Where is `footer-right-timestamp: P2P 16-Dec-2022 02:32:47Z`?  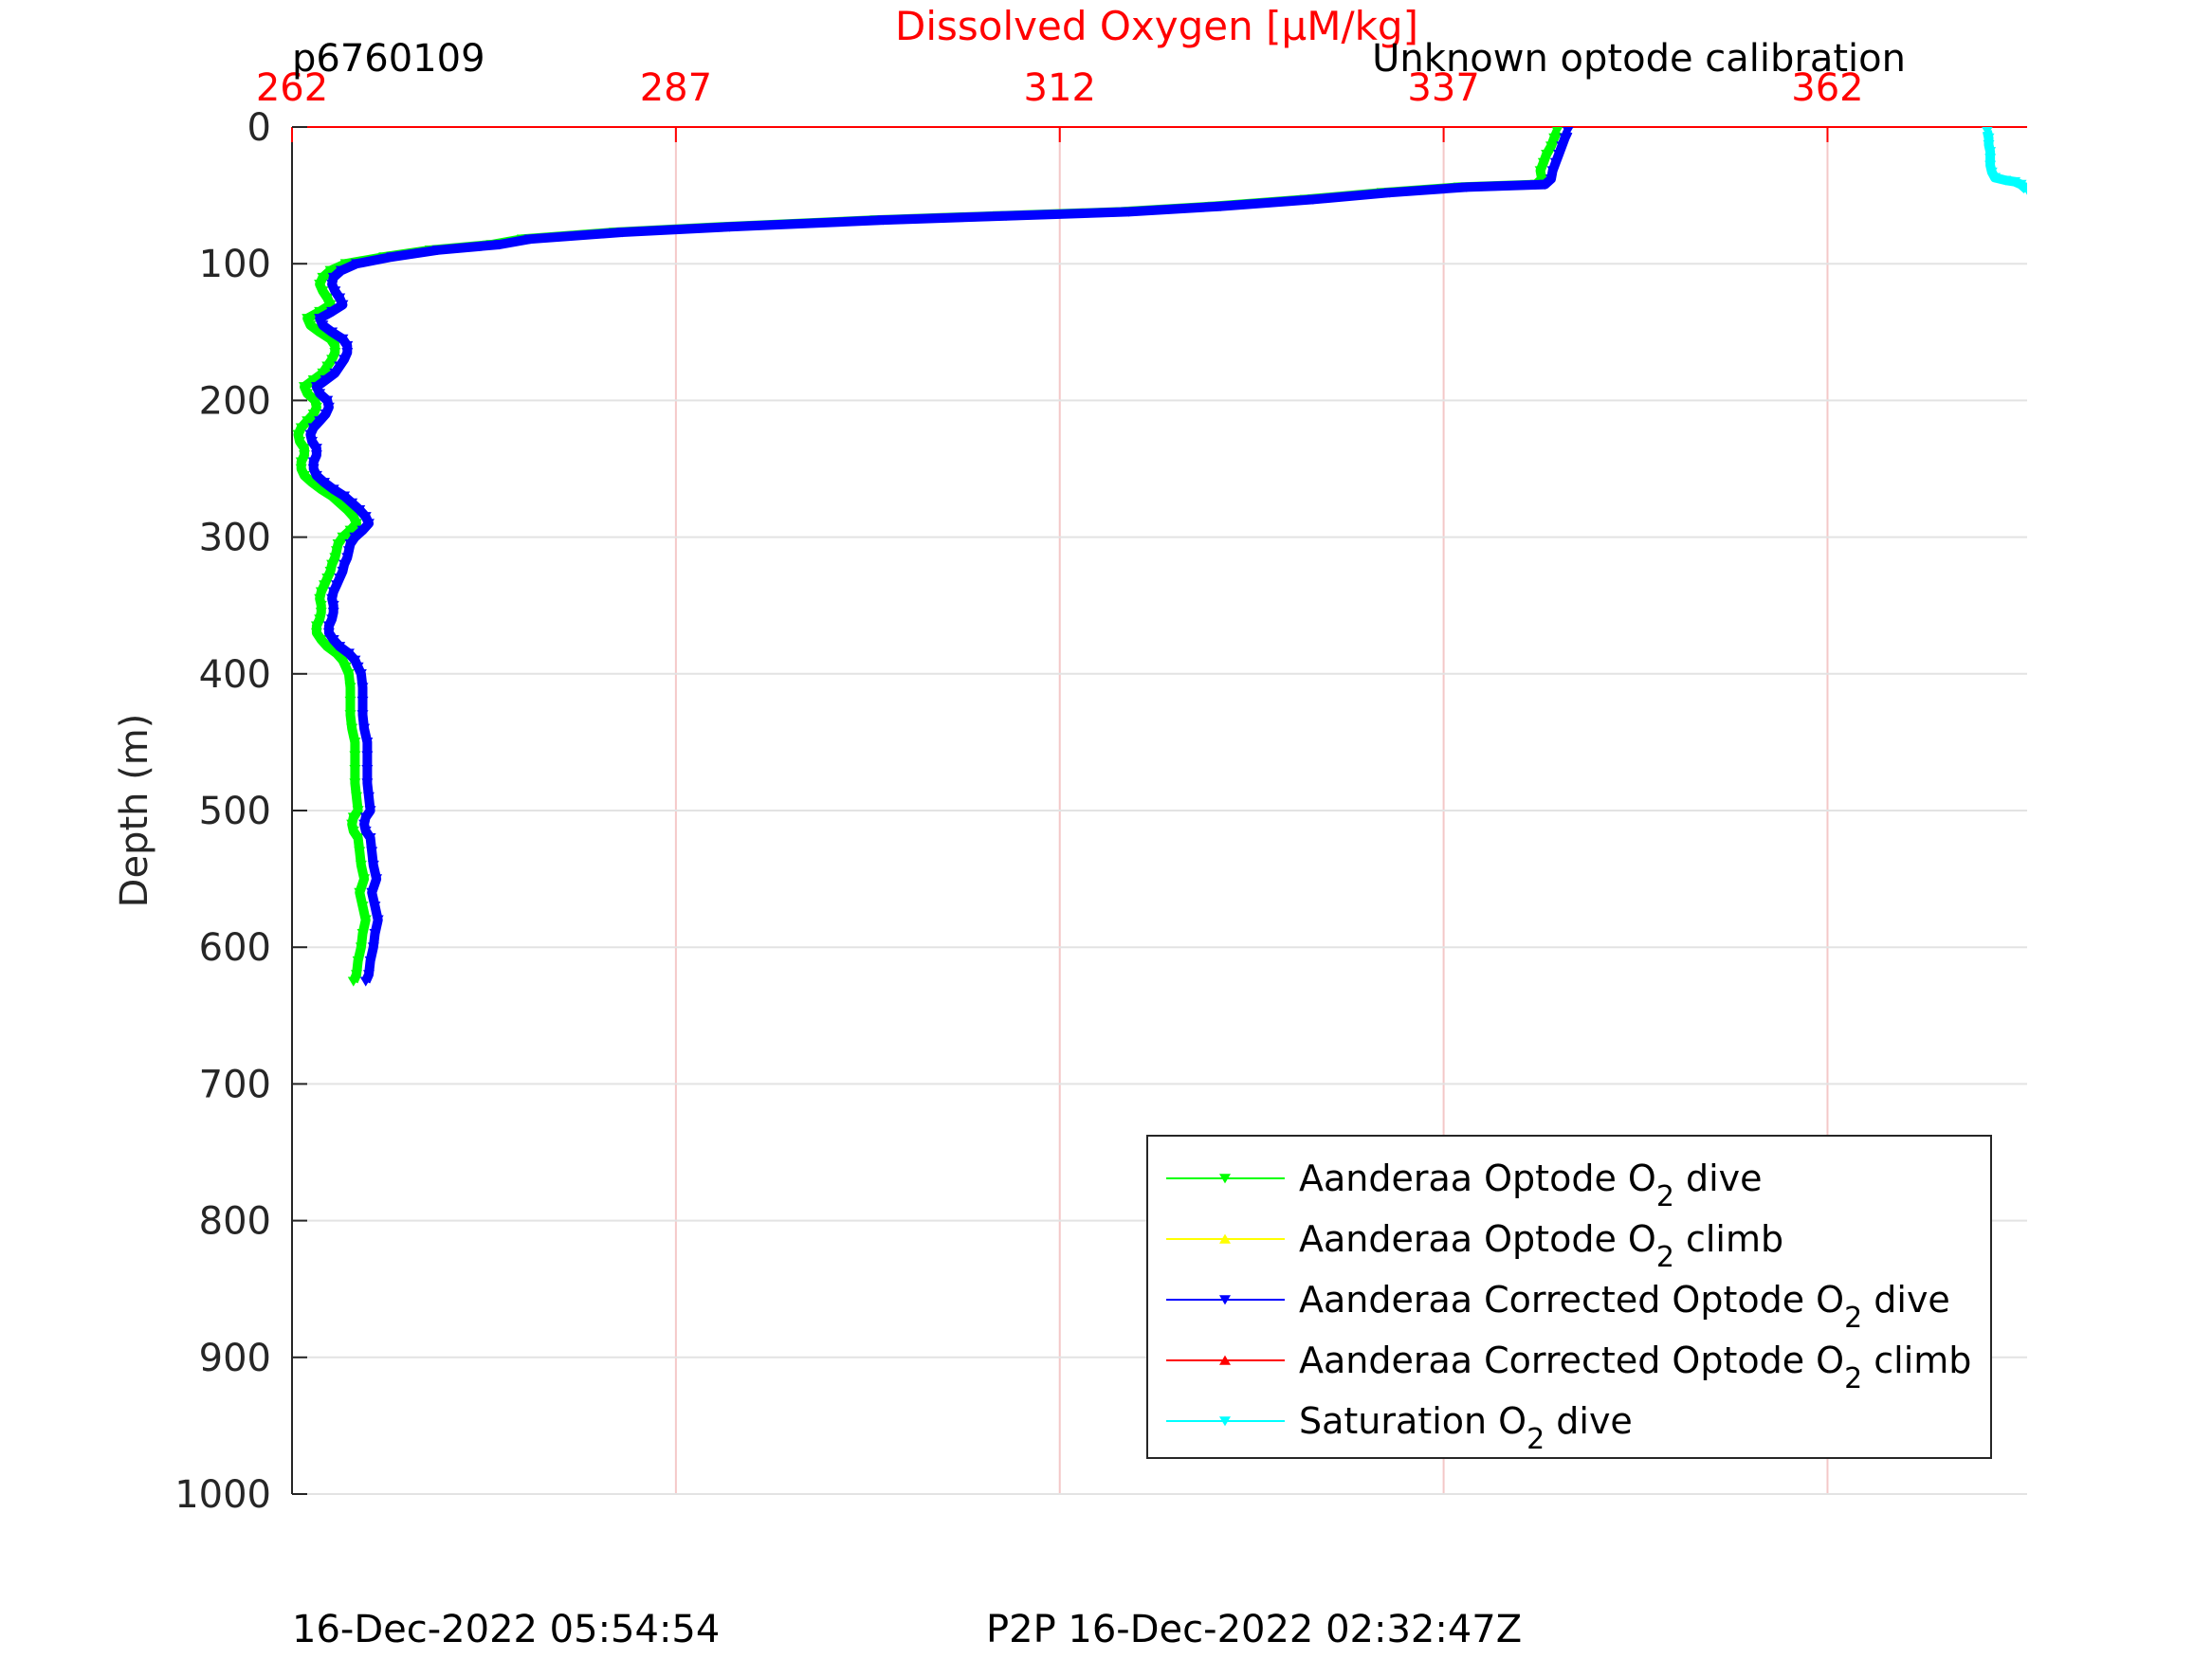 footer-right-timestamp: P2P 16-Dec-2022 02:32:47Z is located at coordinates (1254, 1629).